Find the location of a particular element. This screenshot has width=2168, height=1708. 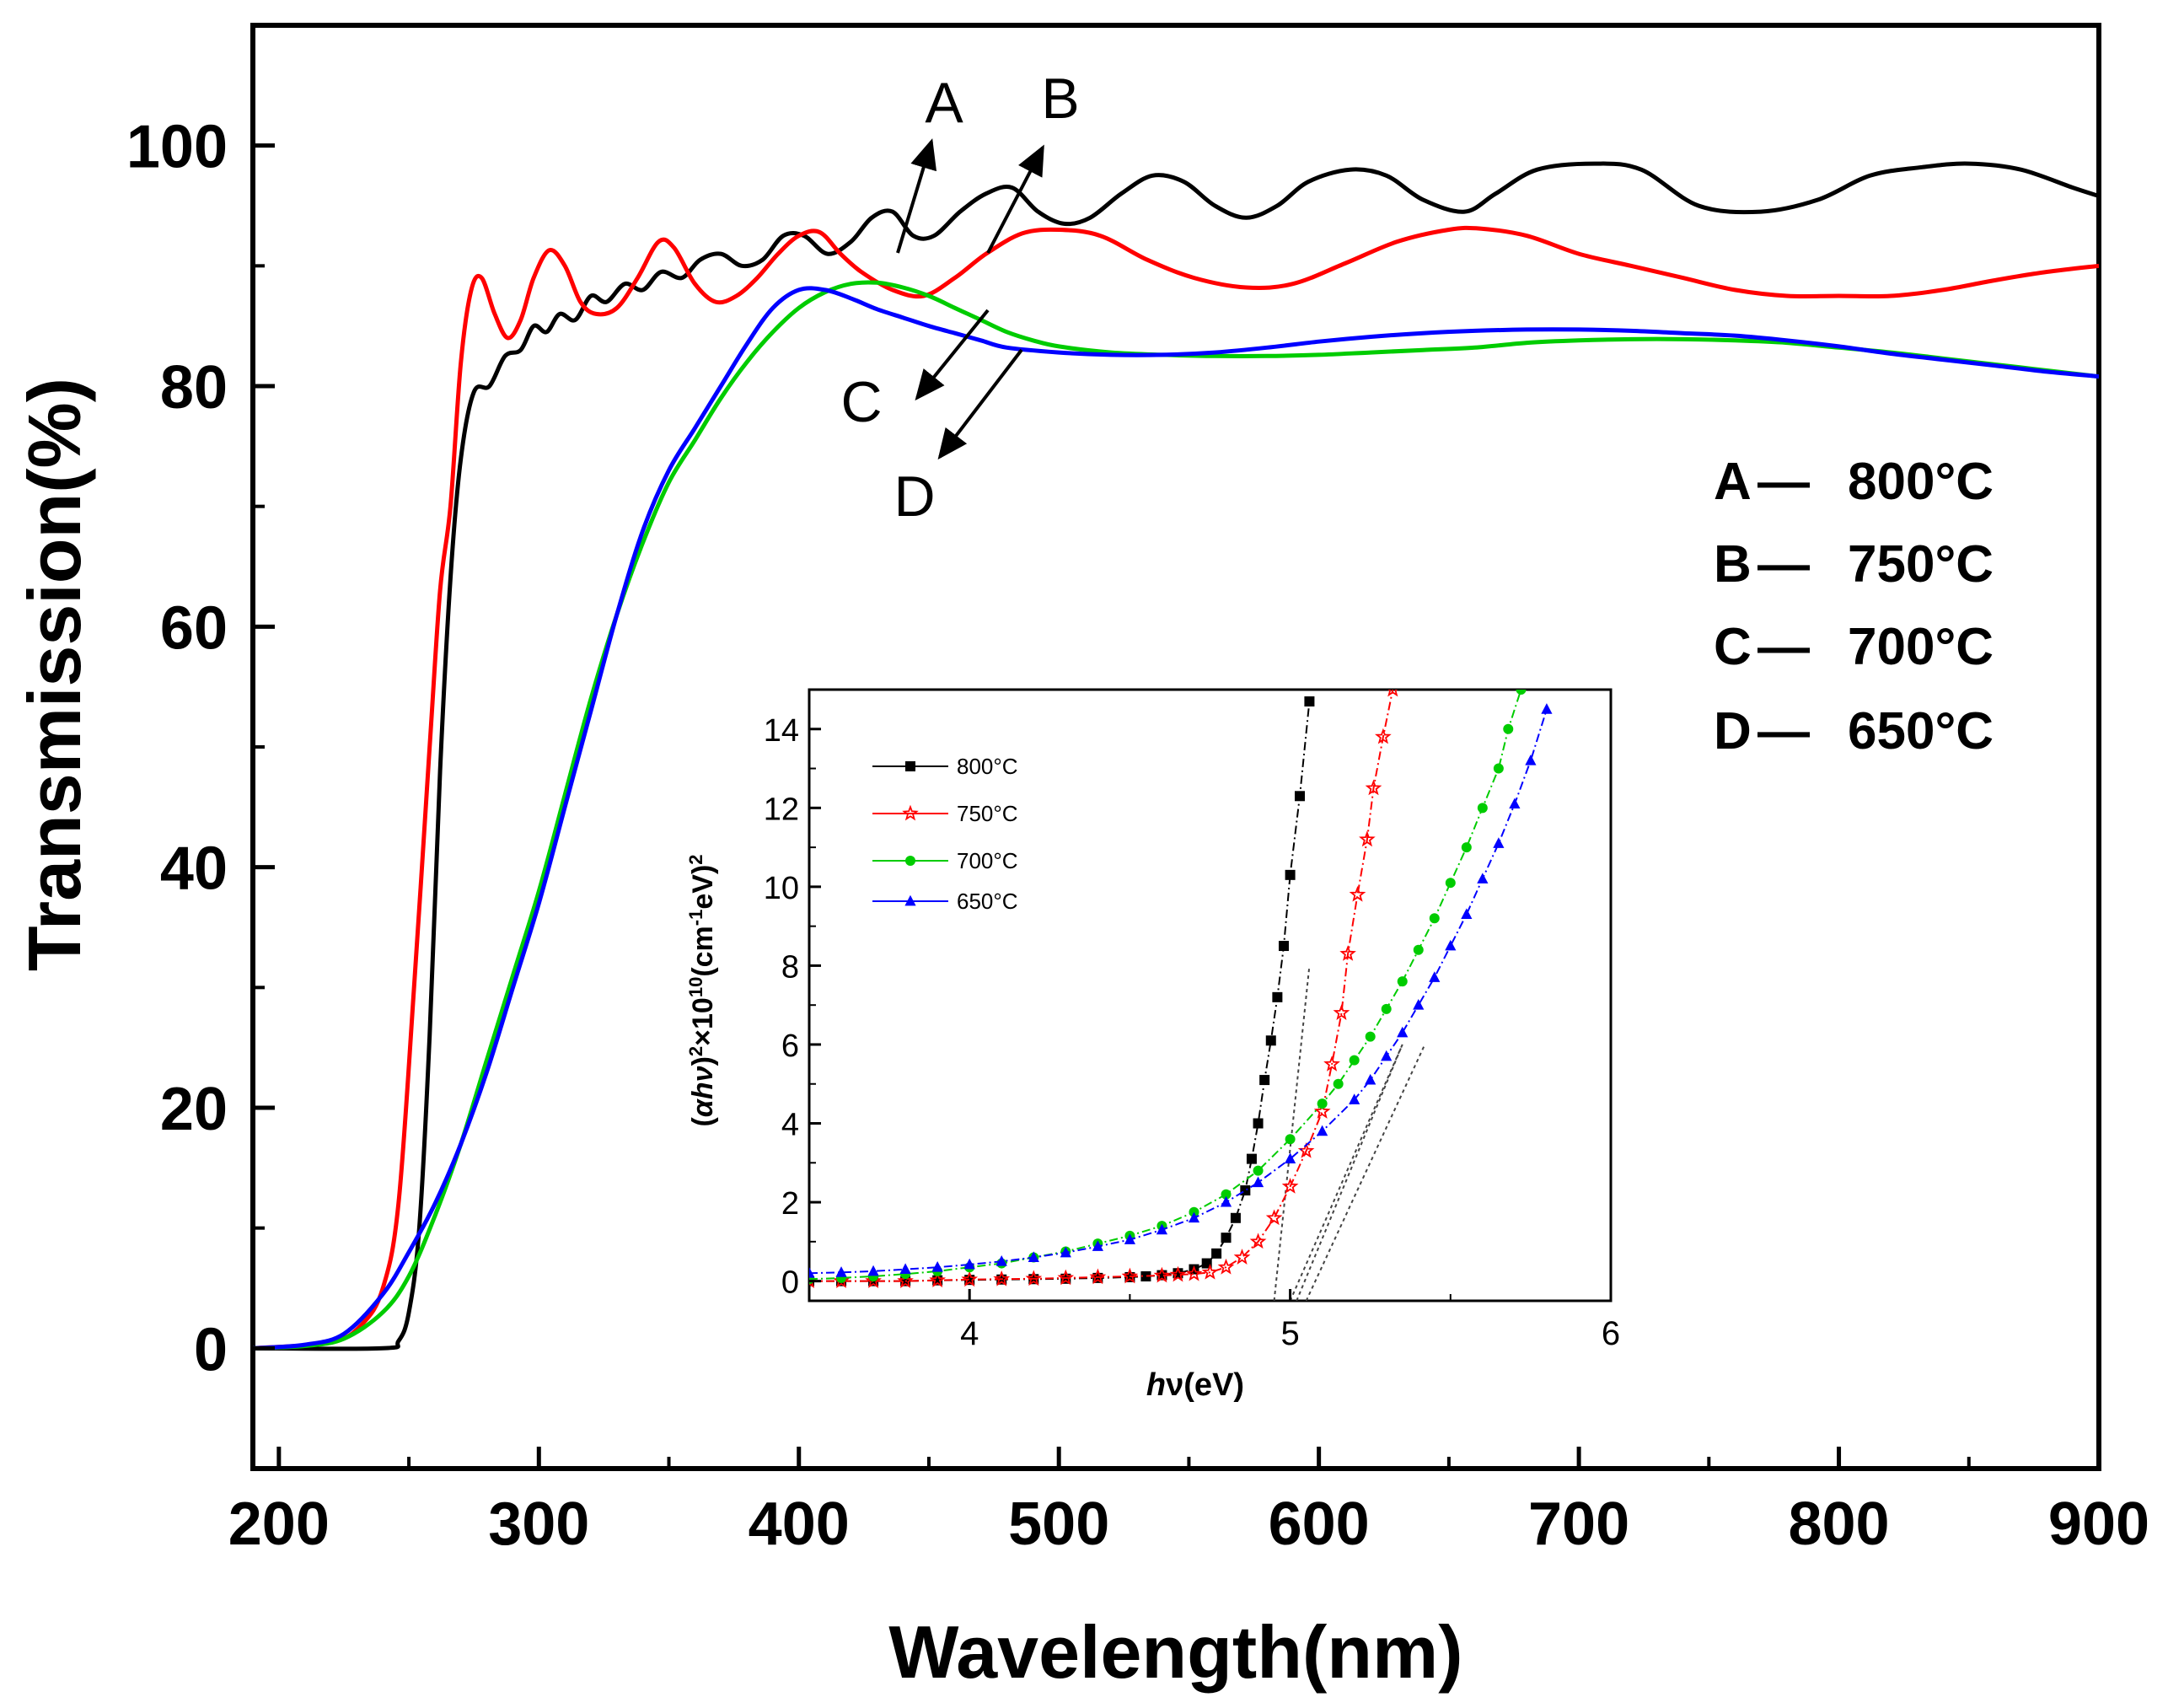

svg-text: 700°C is located at coordinates (1921, 647).